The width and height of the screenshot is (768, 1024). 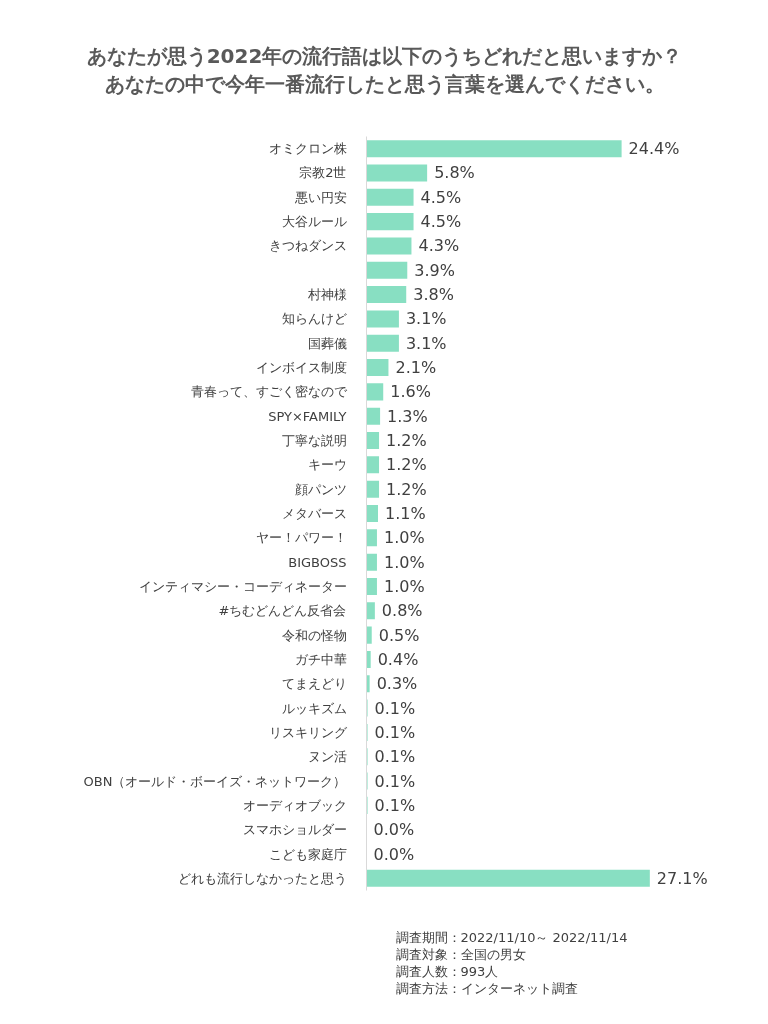 I want to click on data-label: 0.4%, so click(x=398, y=659).